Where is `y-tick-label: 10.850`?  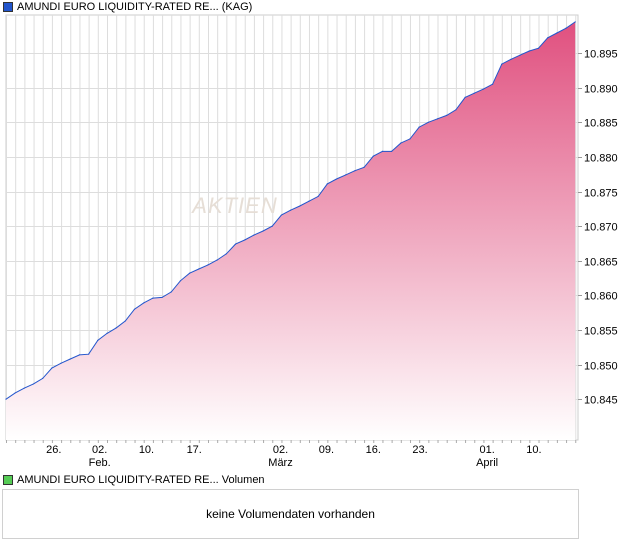
y-tick-label: 10.850 is located at coordinates (601, 367).